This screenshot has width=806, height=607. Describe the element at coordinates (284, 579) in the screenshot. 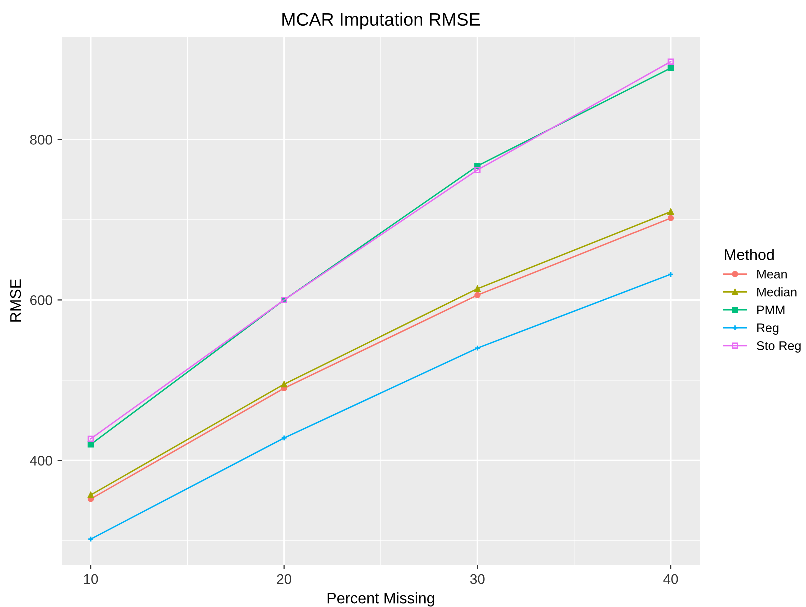

I see `x-tick-label: 20` at that location.